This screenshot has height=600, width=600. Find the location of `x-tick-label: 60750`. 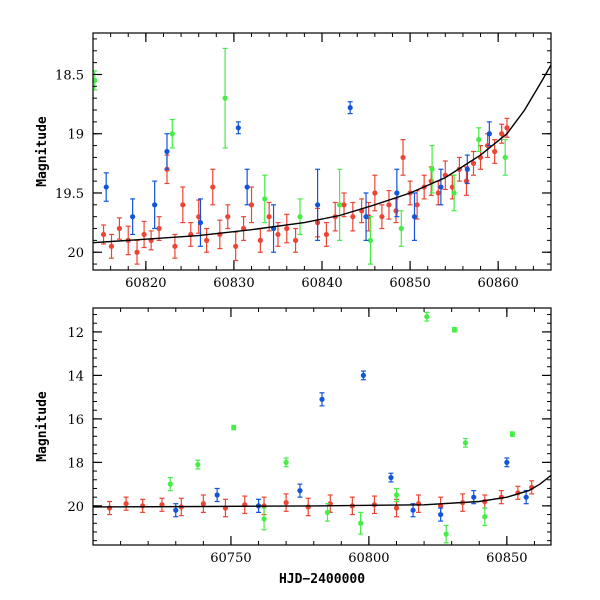

x-tick-label: 60750 is located at coordinates (230, 558).